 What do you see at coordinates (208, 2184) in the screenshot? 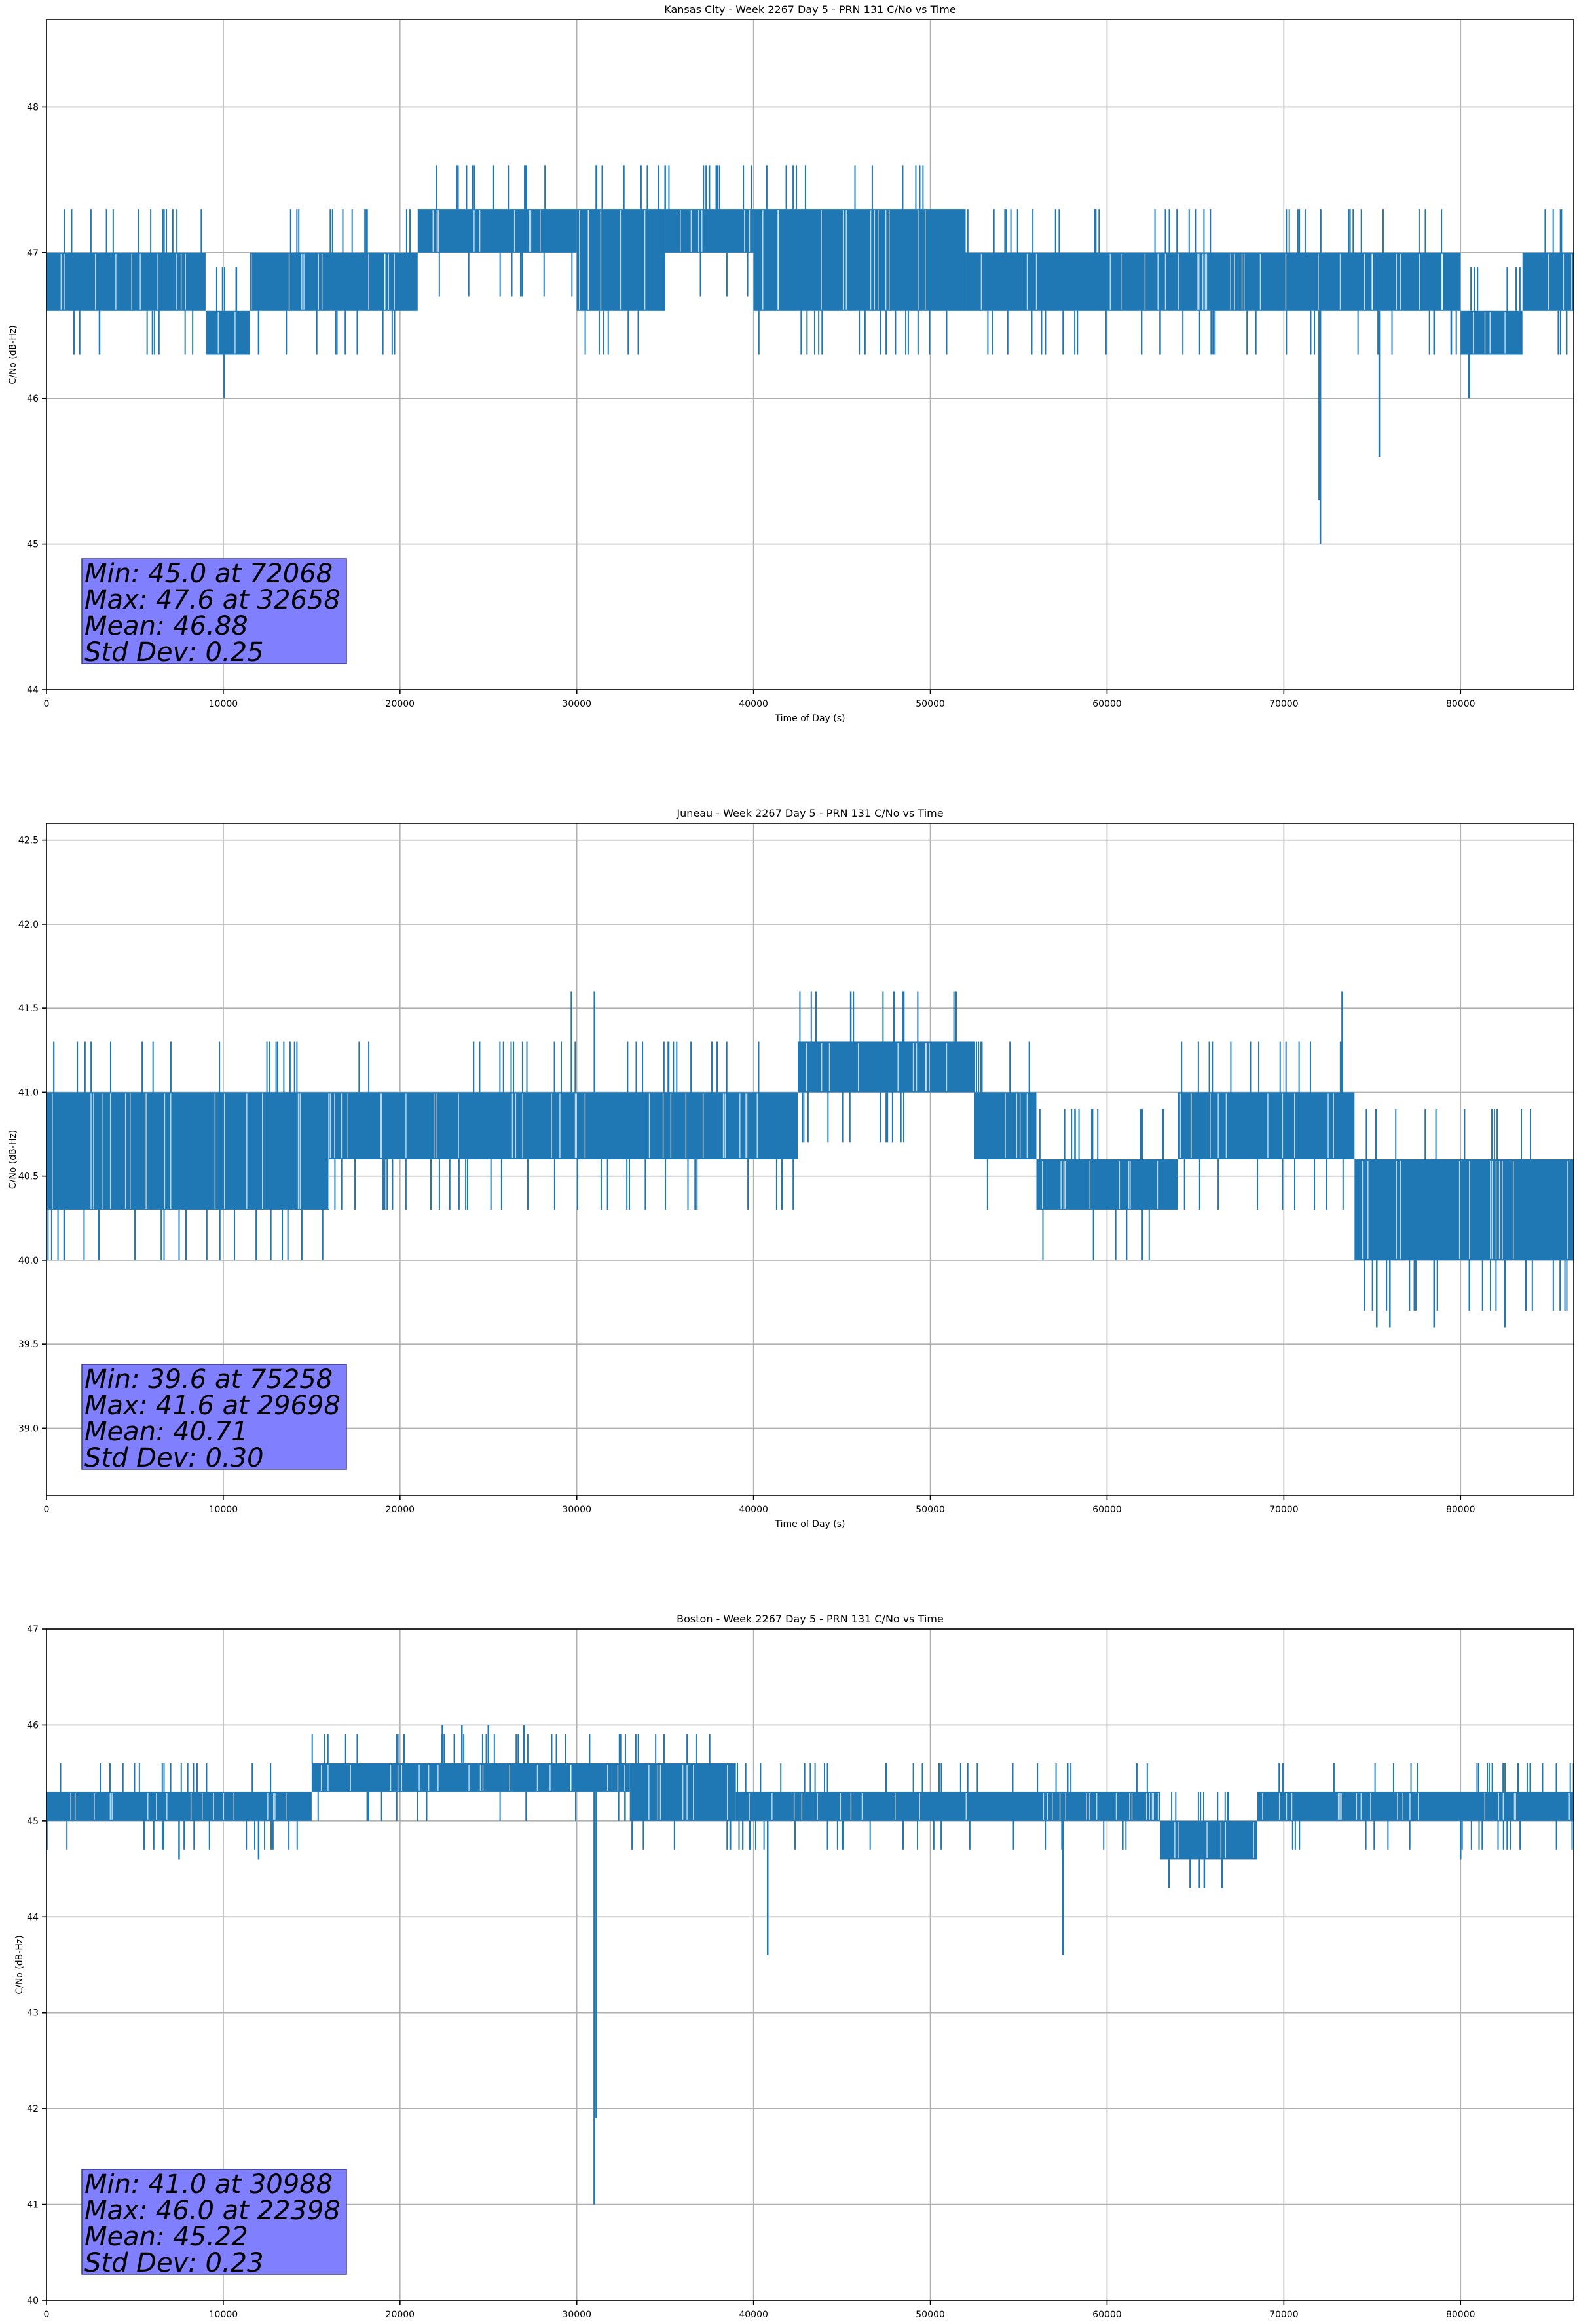
I see `stats-line: Min: 41.0 at 30988` at bounding box center [208, 2184].